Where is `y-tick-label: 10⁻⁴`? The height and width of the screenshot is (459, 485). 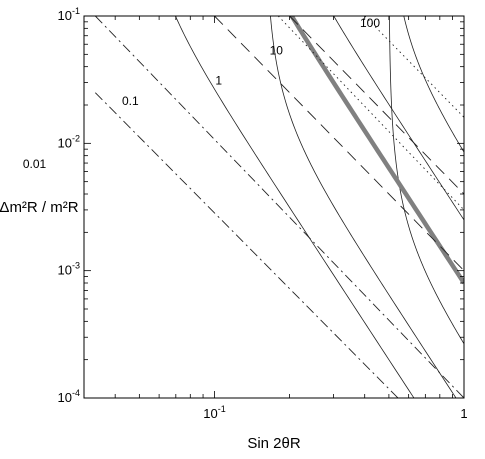
y-tick-label: 10⁻⁴ is located at coordinates (69, 396).